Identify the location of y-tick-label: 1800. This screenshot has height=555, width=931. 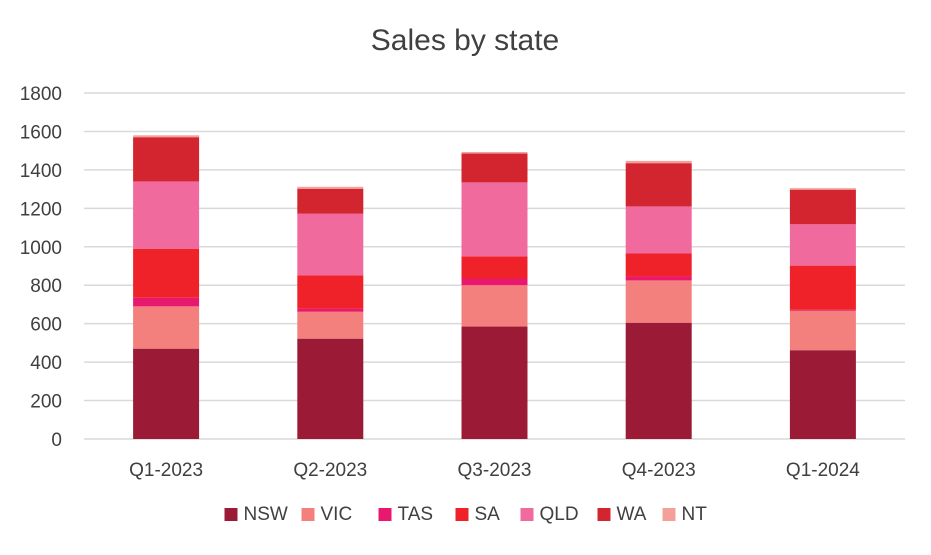
(41, 94).